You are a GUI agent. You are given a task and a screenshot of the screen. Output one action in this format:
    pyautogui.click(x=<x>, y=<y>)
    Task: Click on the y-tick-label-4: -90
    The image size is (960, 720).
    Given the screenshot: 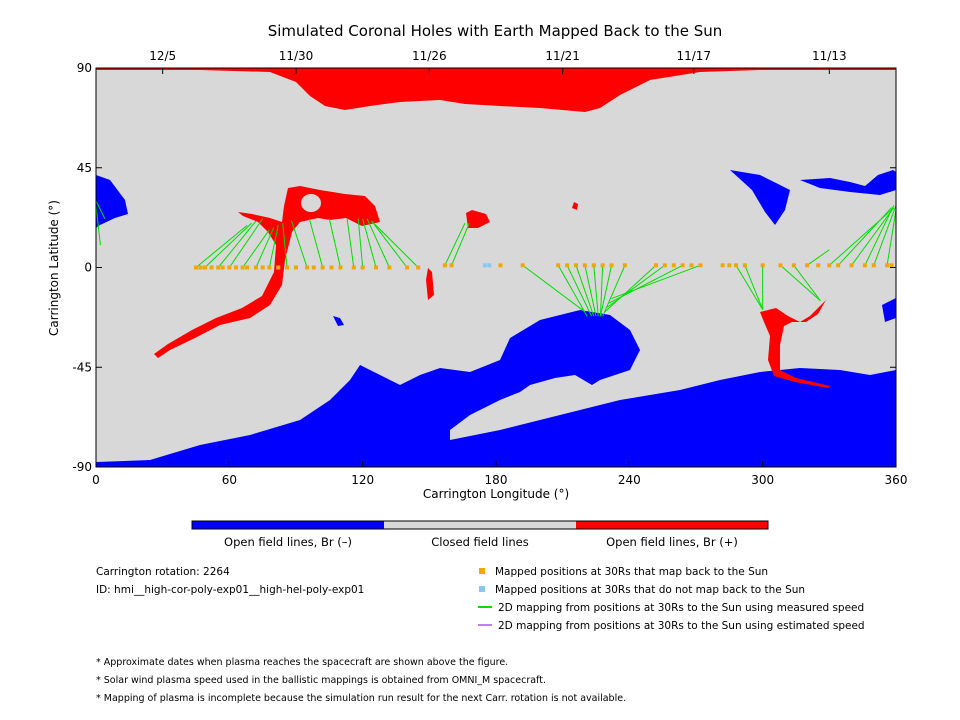 What is the action you would take?
    pyautogui.click(x=82, y=467)
    